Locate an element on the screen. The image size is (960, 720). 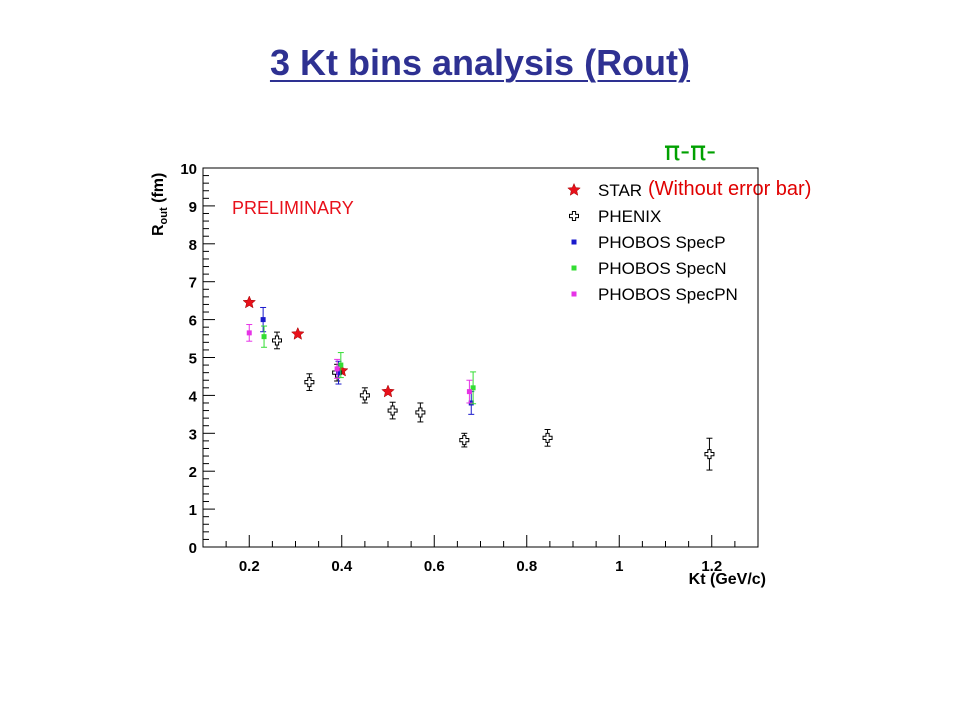
legend-label: PHOBOS SpecPN is located at coordinates (668, 294).